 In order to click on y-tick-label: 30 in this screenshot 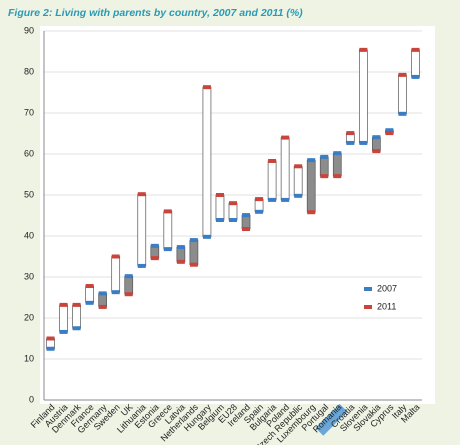, I will do `click(29, 276)`.